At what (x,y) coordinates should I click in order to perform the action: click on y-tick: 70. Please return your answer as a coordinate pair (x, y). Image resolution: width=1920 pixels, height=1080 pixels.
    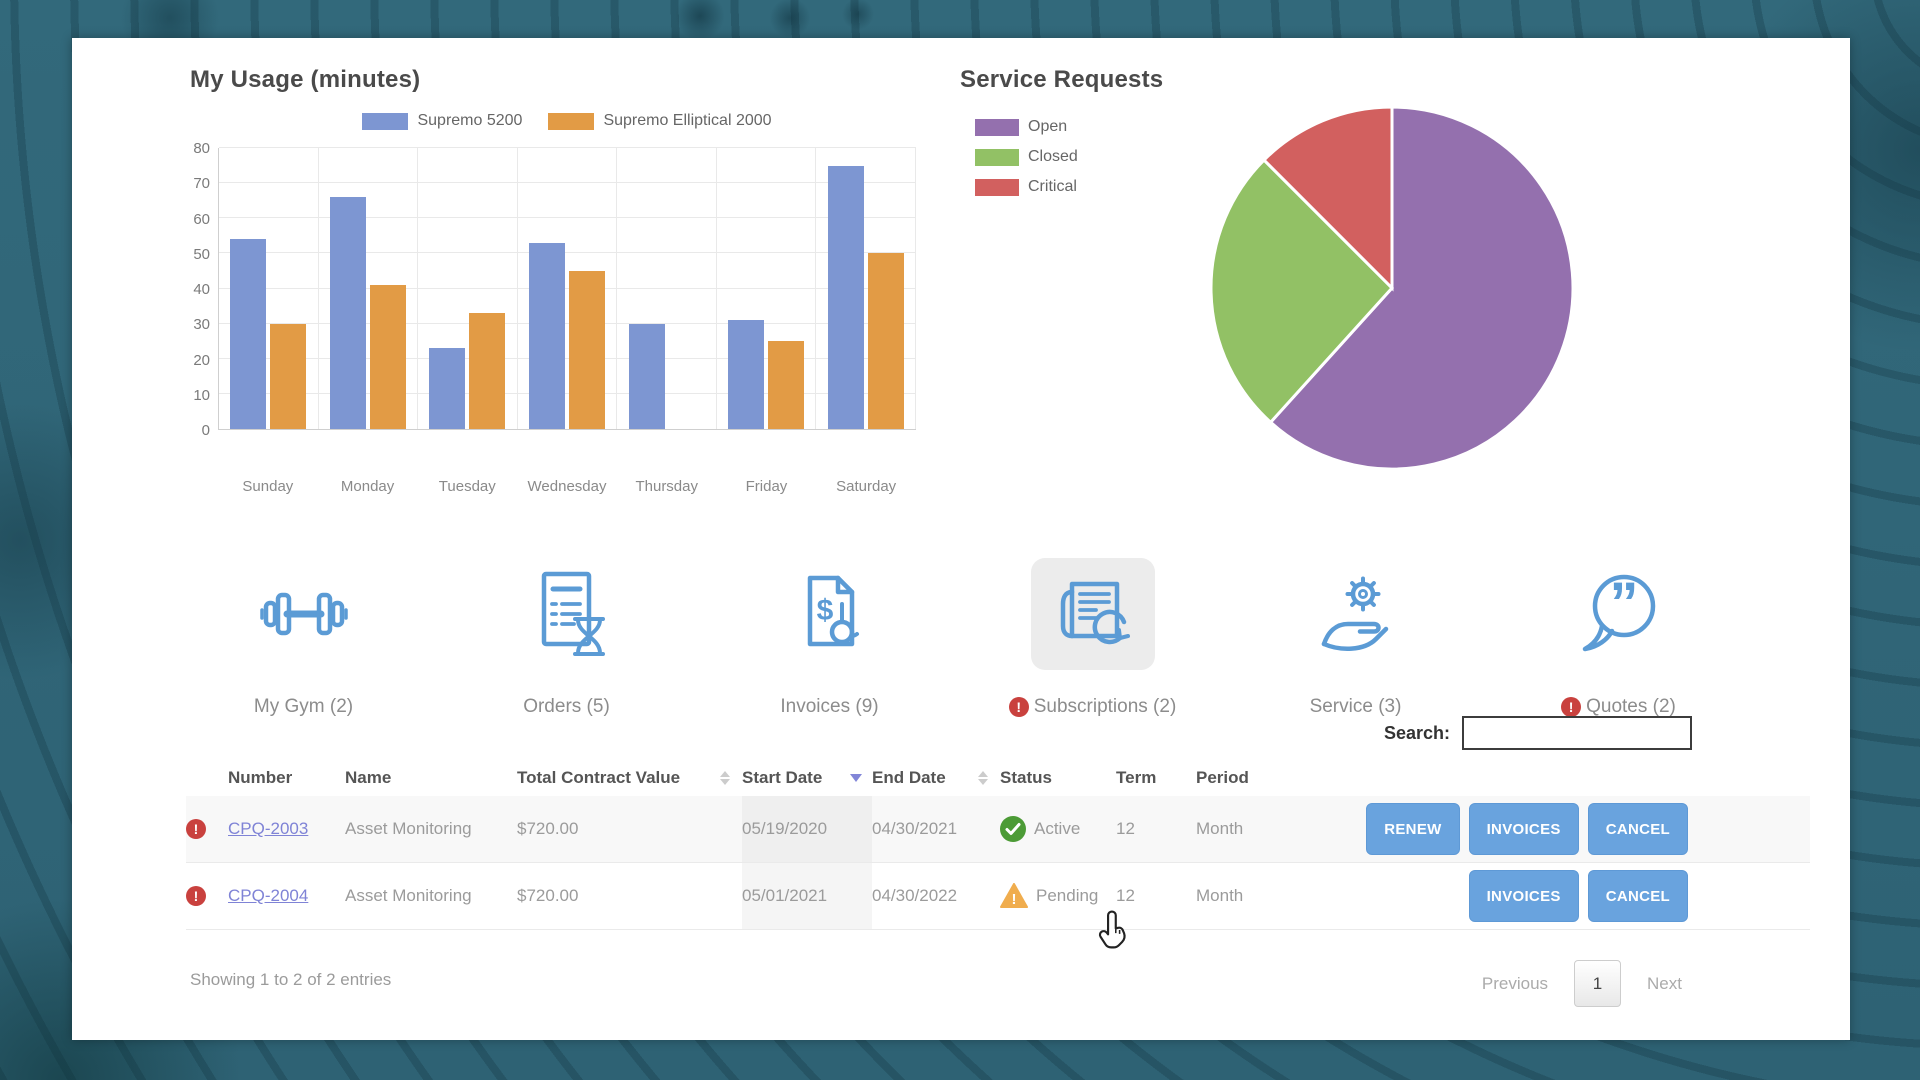
    Looking at the image, I should click on (201, 184).